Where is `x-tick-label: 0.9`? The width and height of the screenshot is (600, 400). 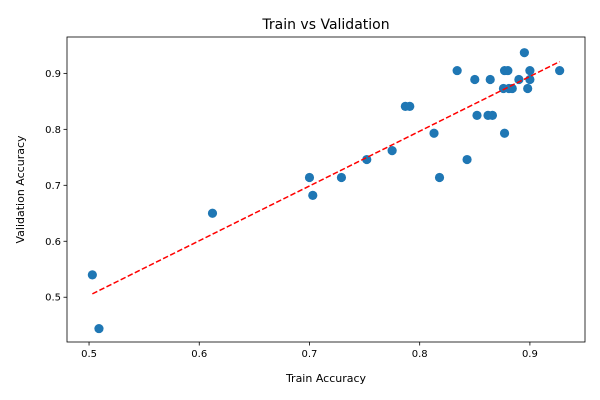 x-tick-label: 0.9 is located at coordinates (530, 354).